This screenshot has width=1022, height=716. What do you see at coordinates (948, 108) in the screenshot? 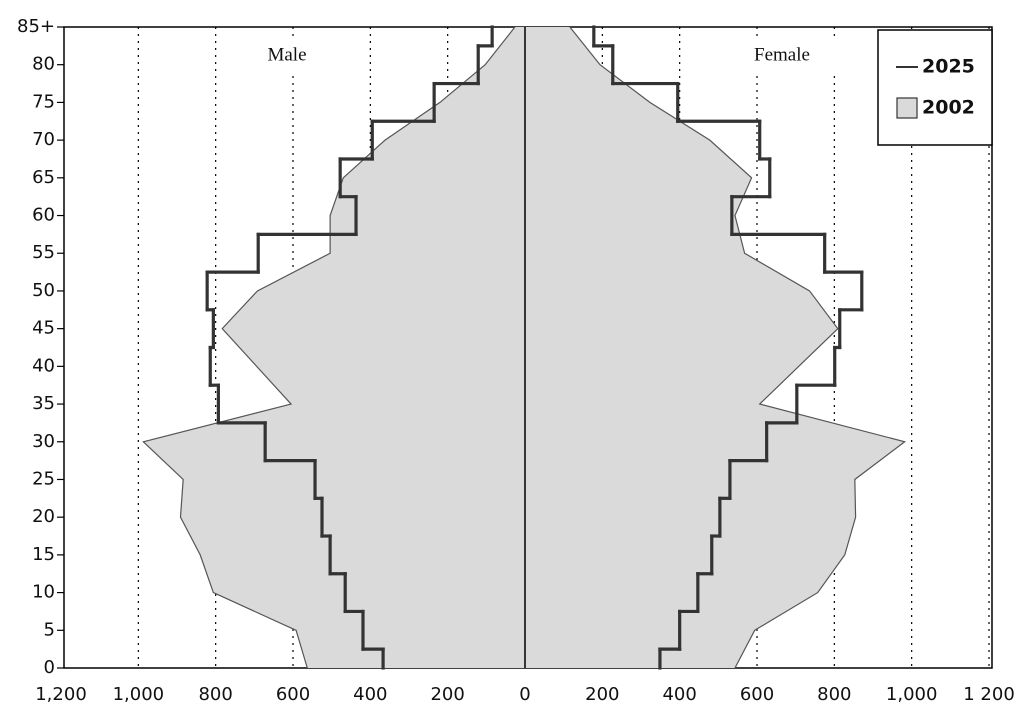
I see `legend-label: 2002` at bounding box center [948, 108].